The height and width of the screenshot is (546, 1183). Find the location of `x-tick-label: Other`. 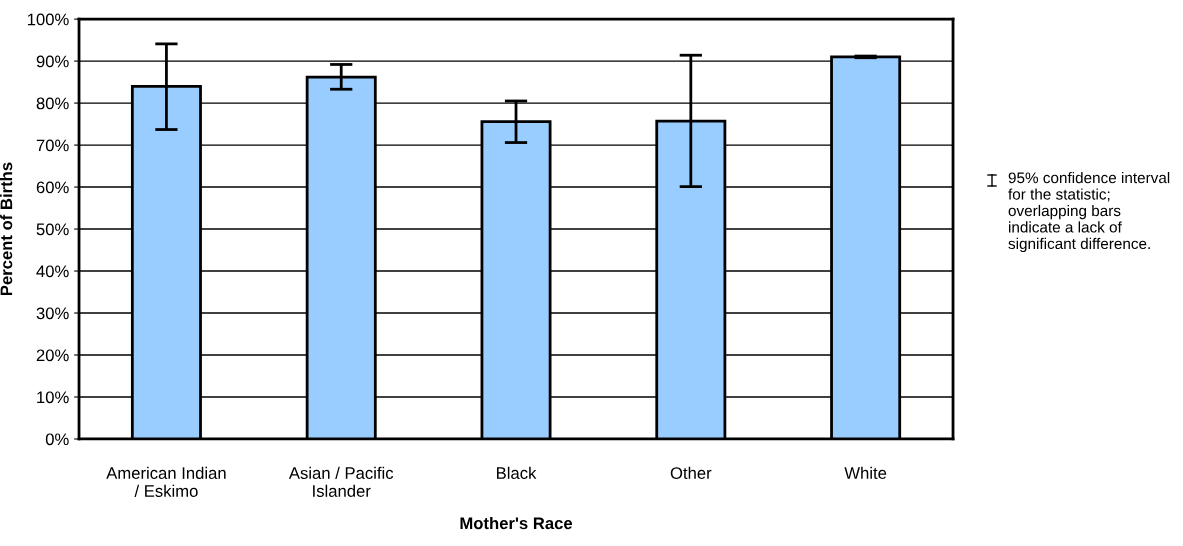

x-tick-label: Other is located at coordinates (691, 472).